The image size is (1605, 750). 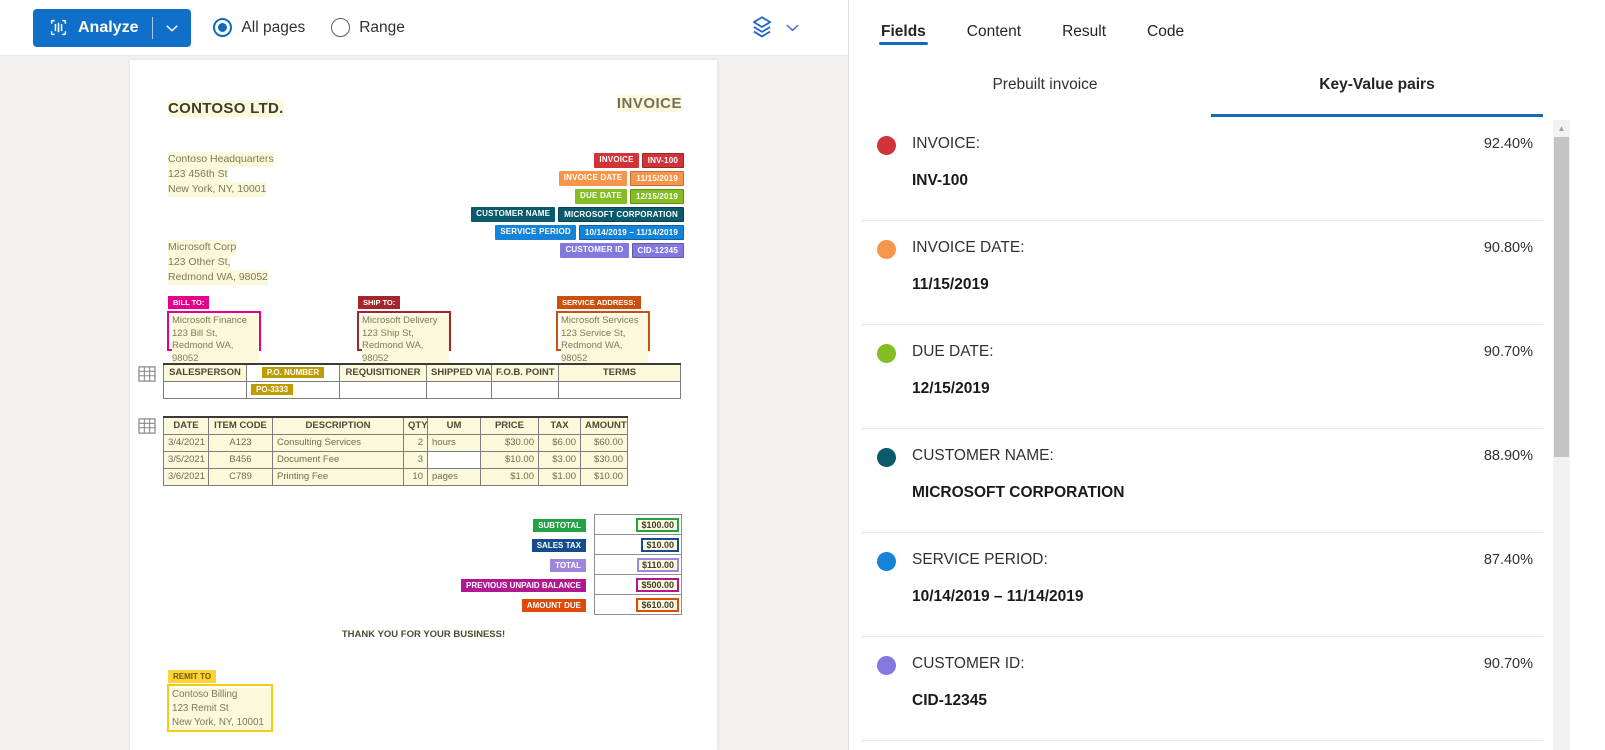 What do you see at coordinates (58, 27) in the screenshot?
I see `scan-icon` at bounding box center [58, 27].